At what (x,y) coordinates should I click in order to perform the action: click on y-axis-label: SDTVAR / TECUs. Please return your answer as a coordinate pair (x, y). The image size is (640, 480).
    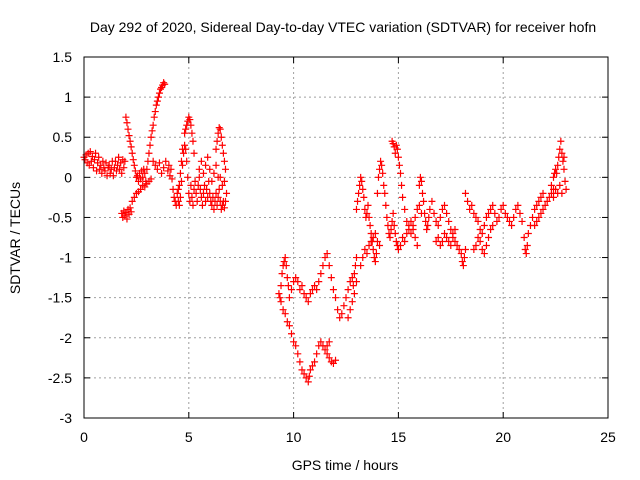
    Looking at the image, I should click on (15, 238).